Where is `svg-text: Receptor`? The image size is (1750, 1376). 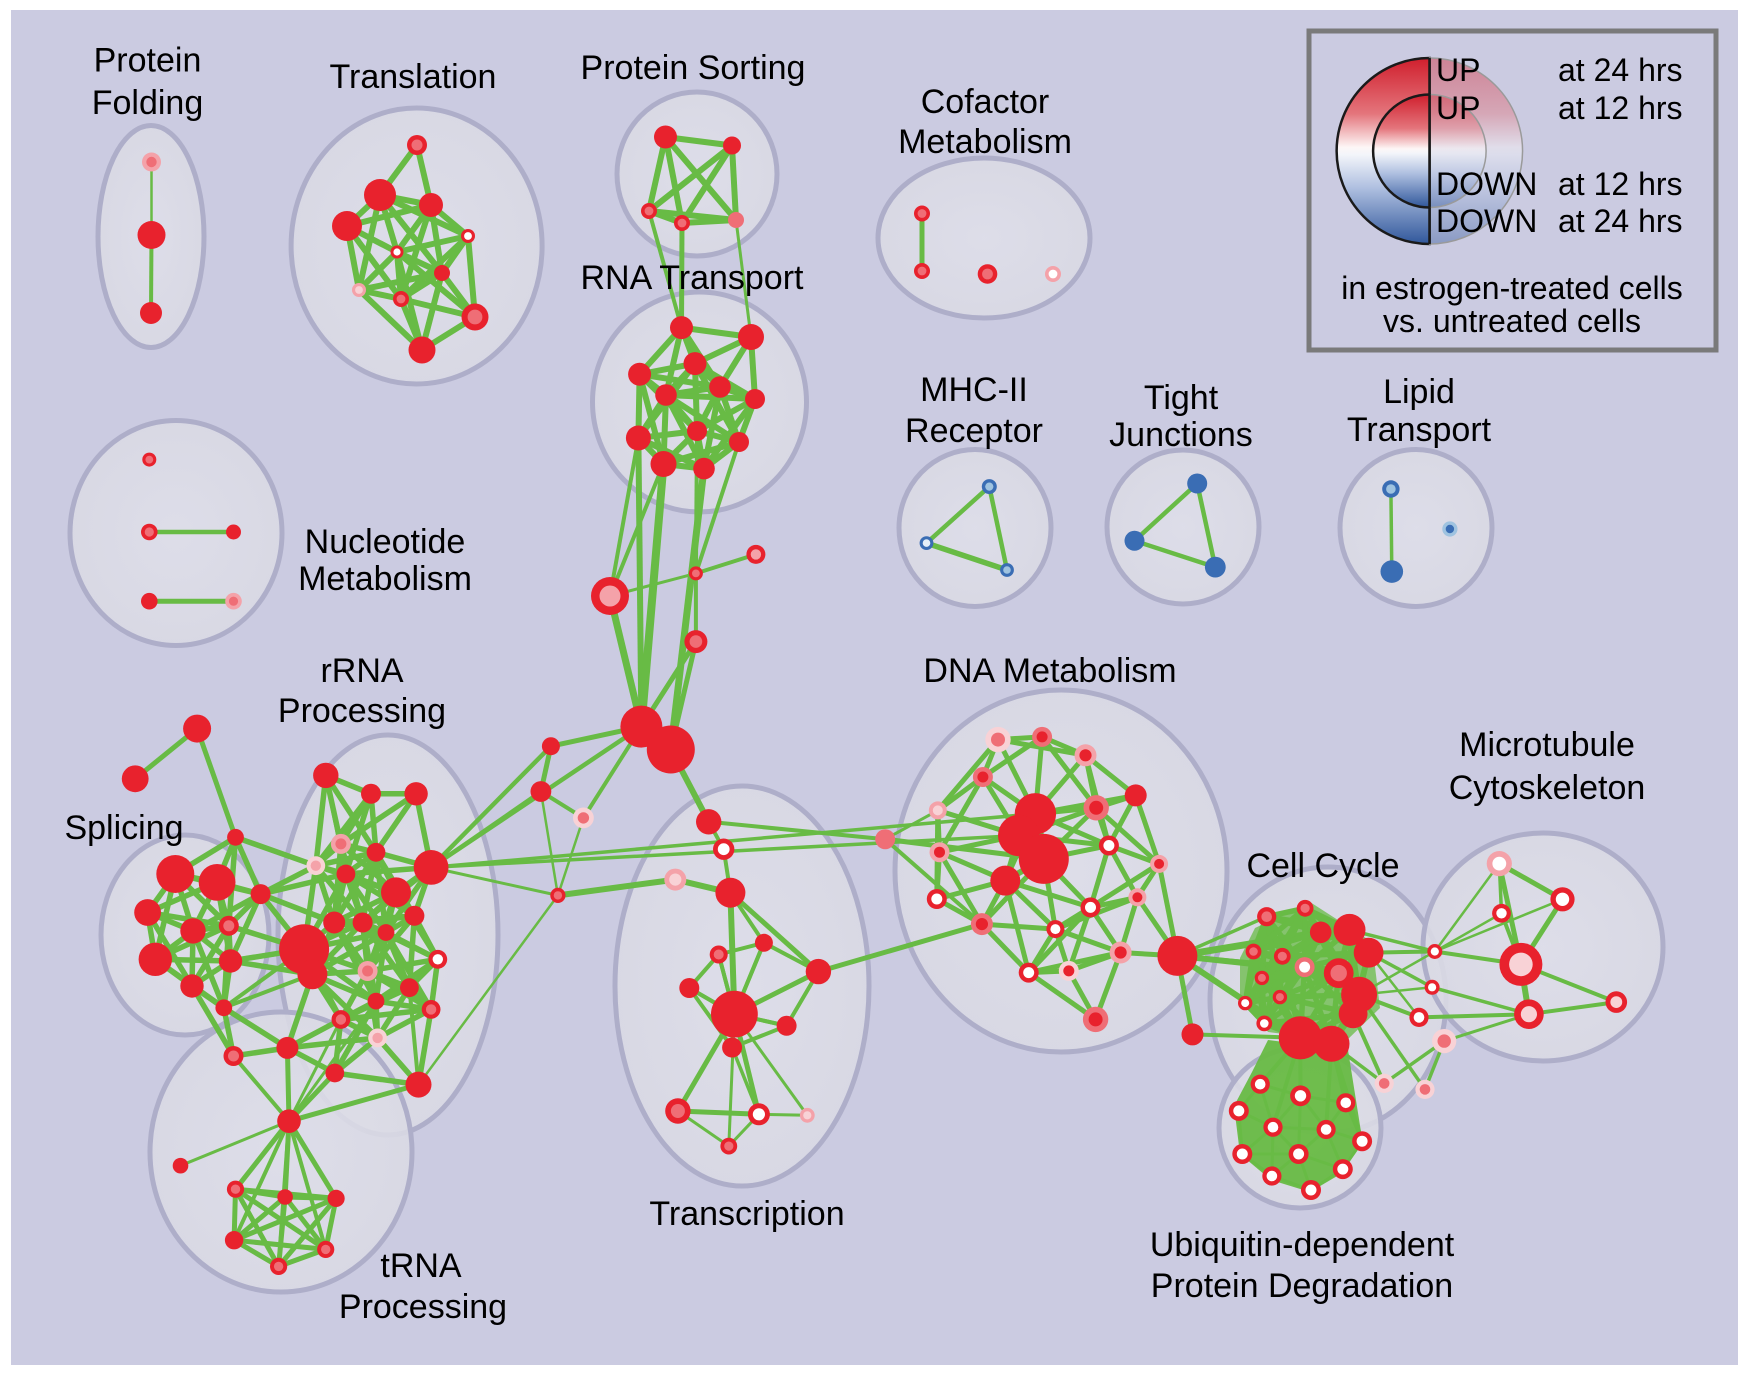 svg-text: Receptor is located at coordinates (974, 431).